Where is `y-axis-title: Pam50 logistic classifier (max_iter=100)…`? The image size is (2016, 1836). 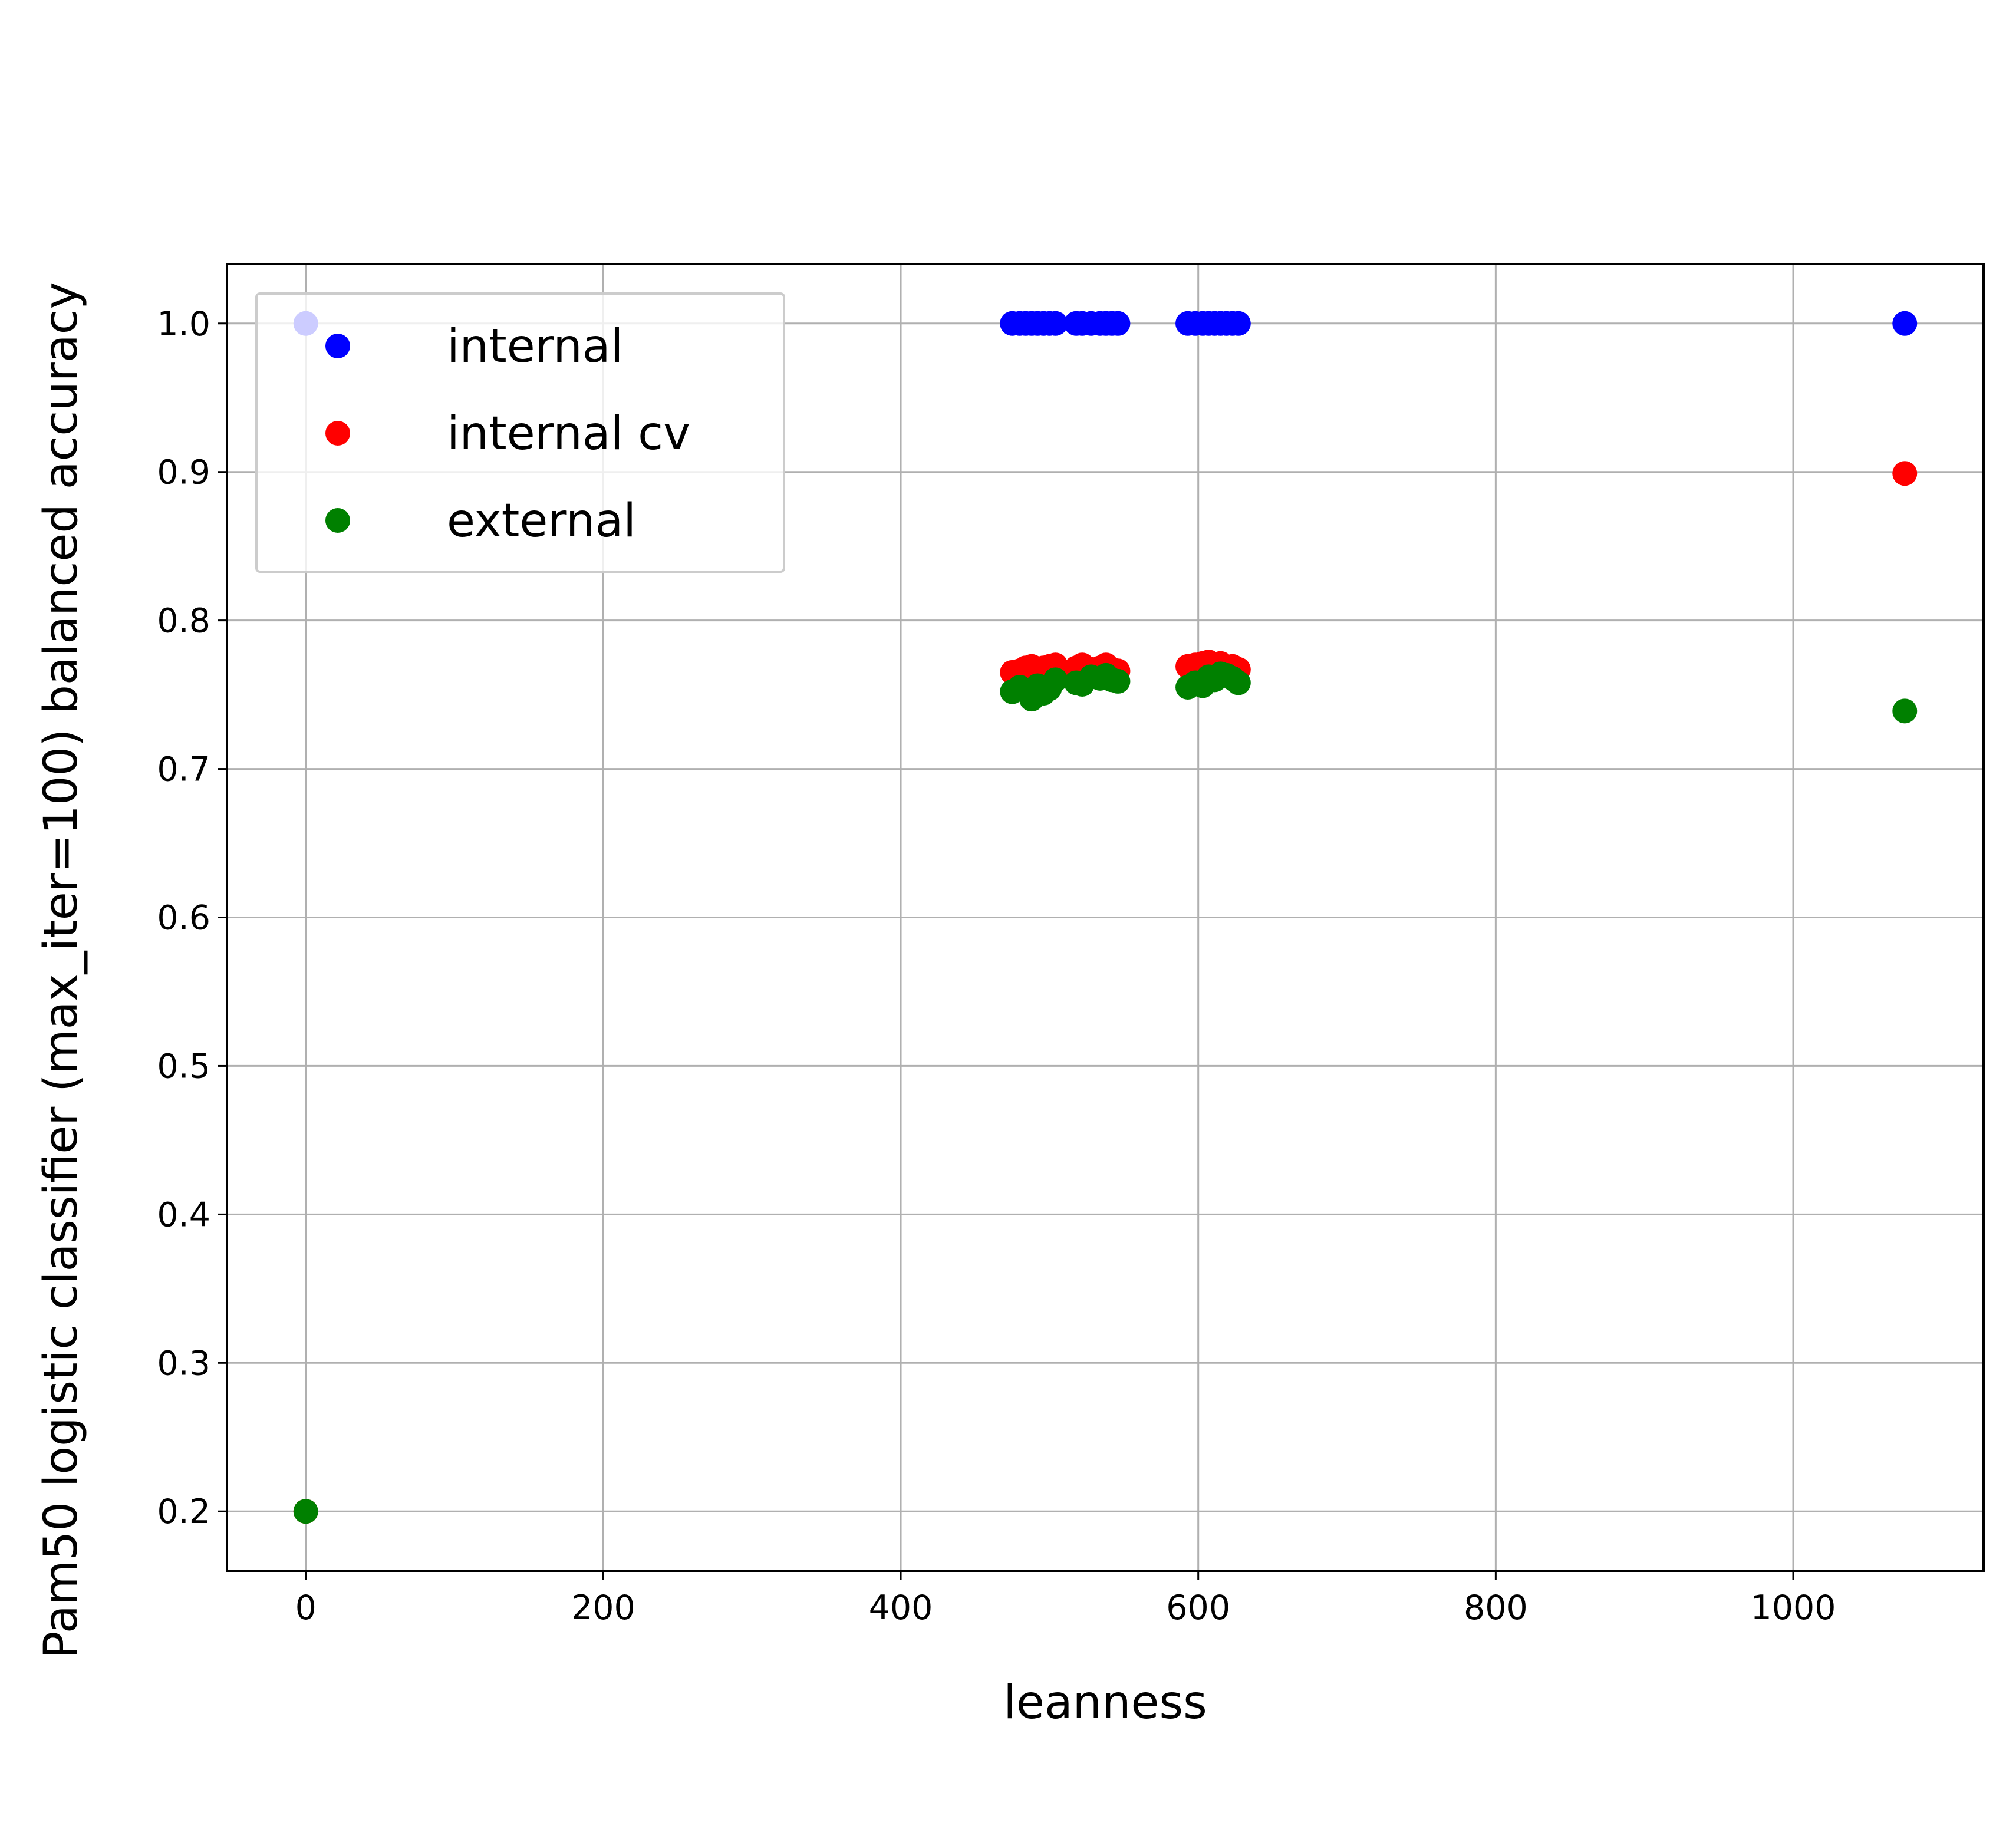
y-axis-title: Pam50 logistic classifier (max_iter=100)… is located at coordinates (61, 970).